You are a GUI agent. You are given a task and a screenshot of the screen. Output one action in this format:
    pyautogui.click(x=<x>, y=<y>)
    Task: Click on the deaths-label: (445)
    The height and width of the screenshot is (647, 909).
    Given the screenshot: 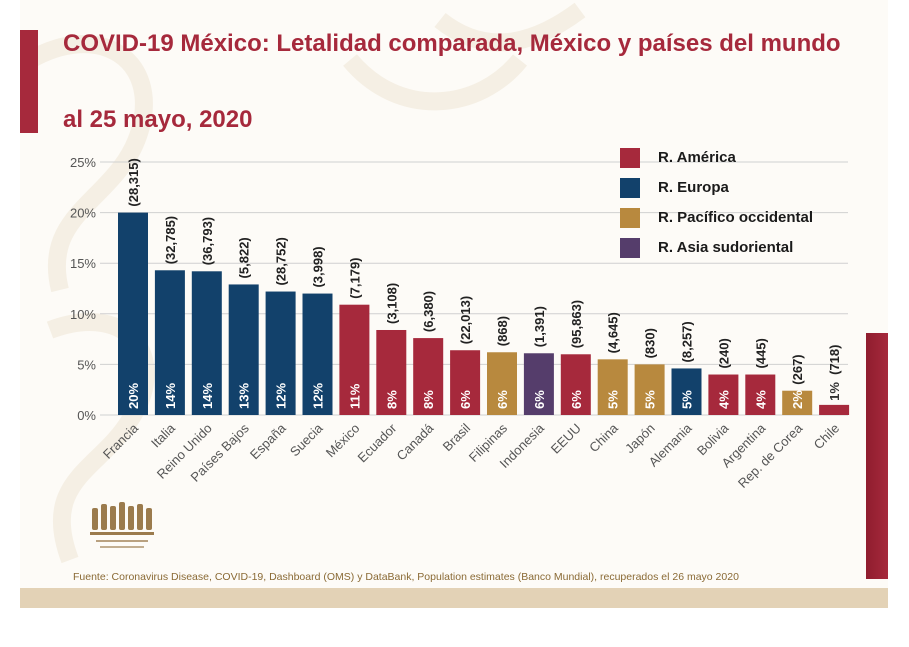 What is the action you would take?
    pyautogui.click(x=760, y=353)
    